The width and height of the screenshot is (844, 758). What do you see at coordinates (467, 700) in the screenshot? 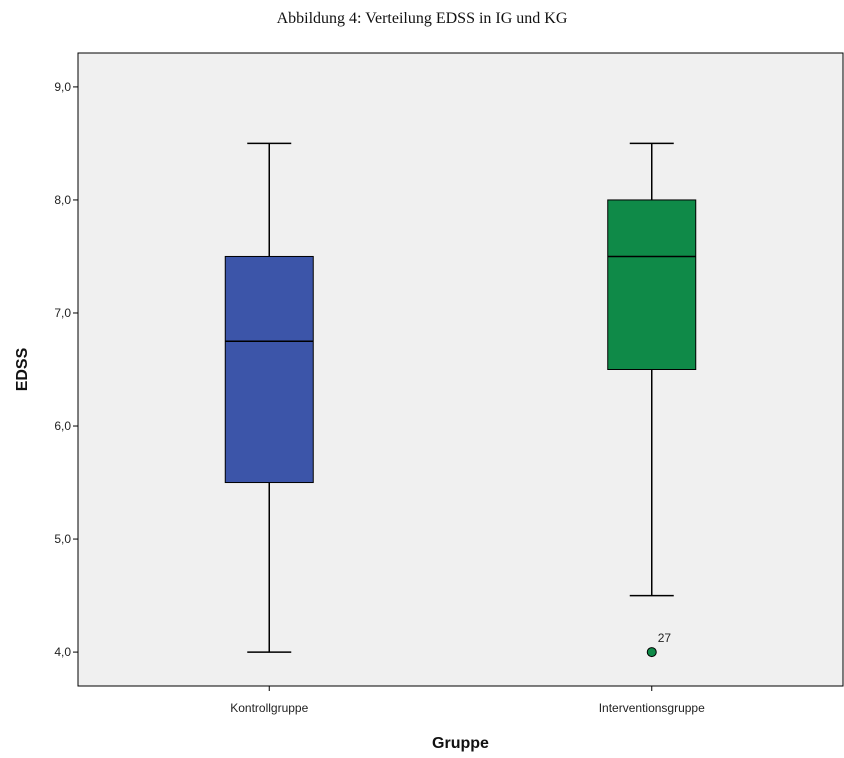
I see `x-axis: Kontrollgruppe Interventionsgruppe` at bounding box center [467, 700].